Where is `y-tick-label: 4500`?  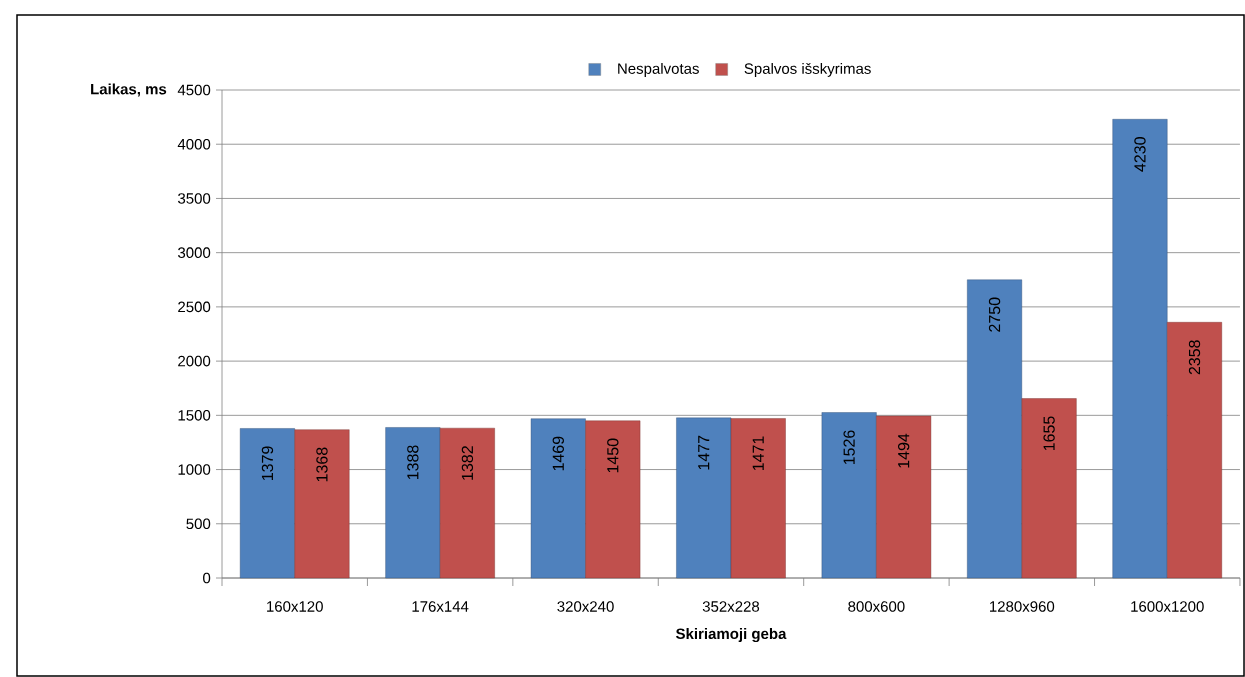
y-tick-label: 4500 is located at coordinates (194, 90).